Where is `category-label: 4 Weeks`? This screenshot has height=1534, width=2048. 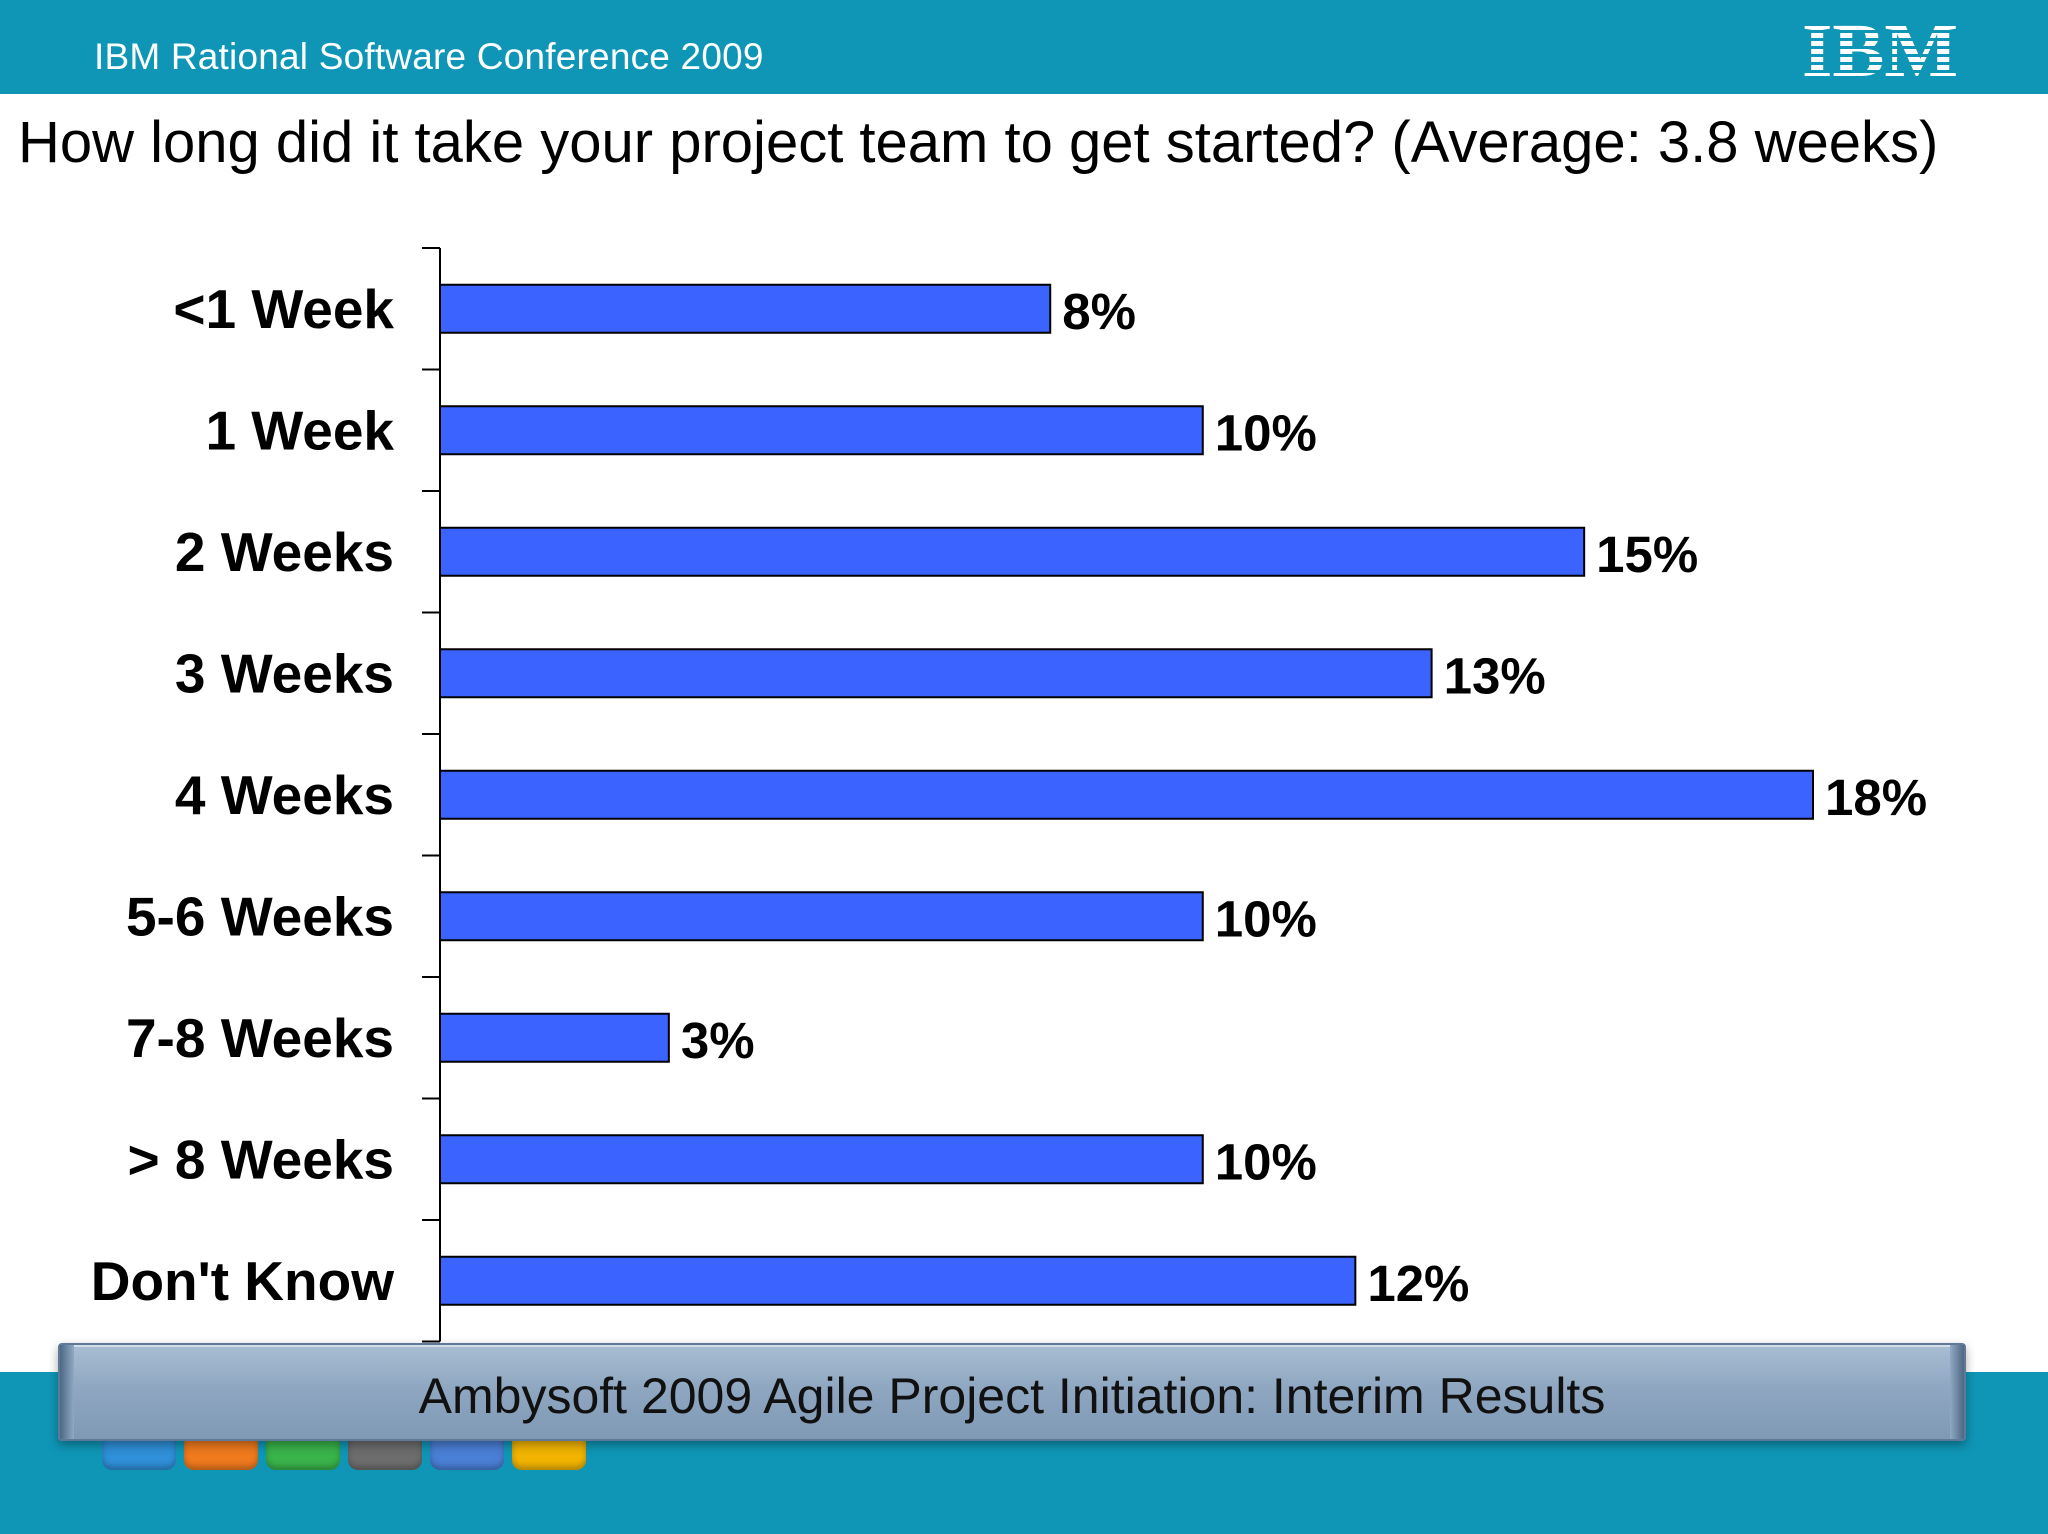 category-label: 4 Weeks is located at coordinates (284, 795).